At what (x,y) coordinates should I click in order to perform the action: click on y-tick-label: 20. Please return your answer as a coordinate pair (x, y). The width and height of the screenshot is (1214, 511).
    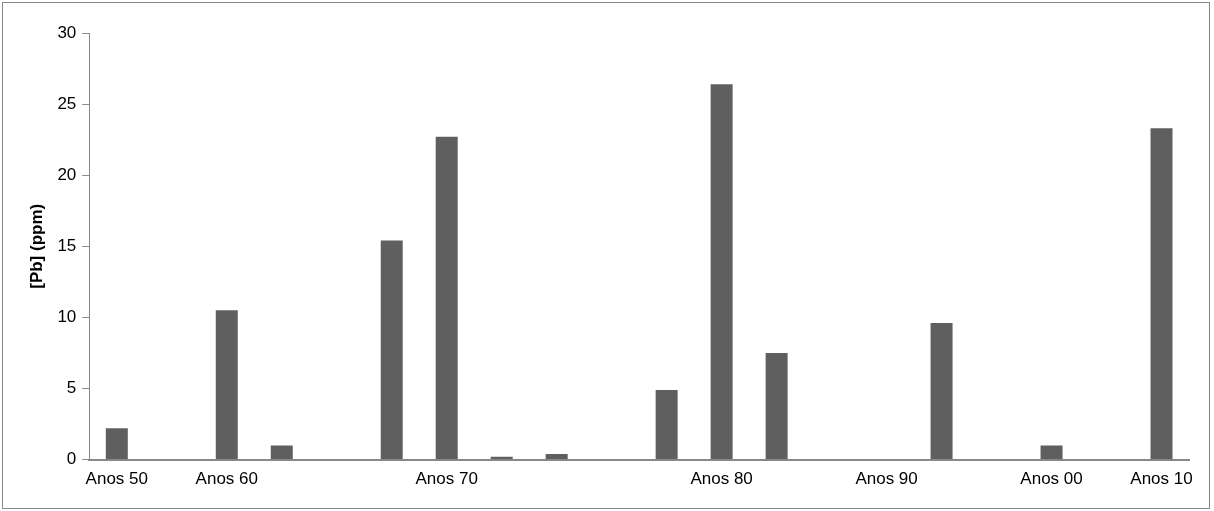
    Looking at the image, I should click on (67, 174).